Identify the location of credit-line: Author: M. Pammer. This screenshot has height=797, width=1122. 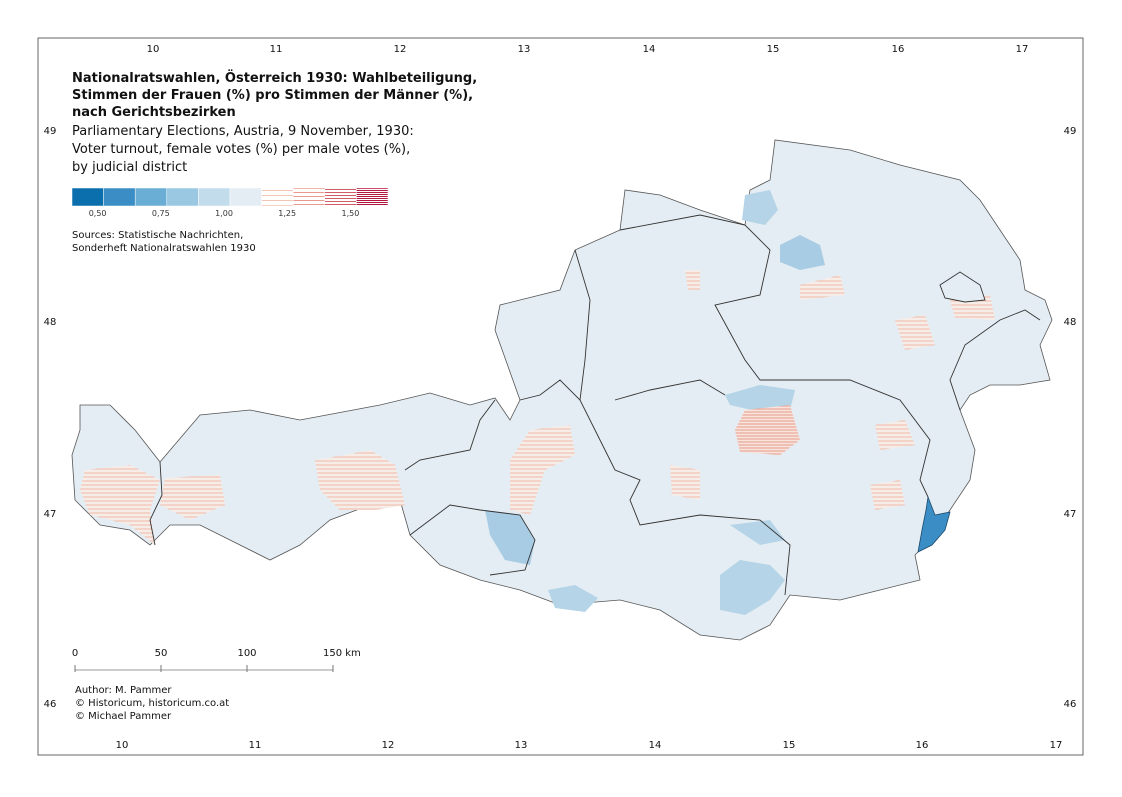
(123, 690).